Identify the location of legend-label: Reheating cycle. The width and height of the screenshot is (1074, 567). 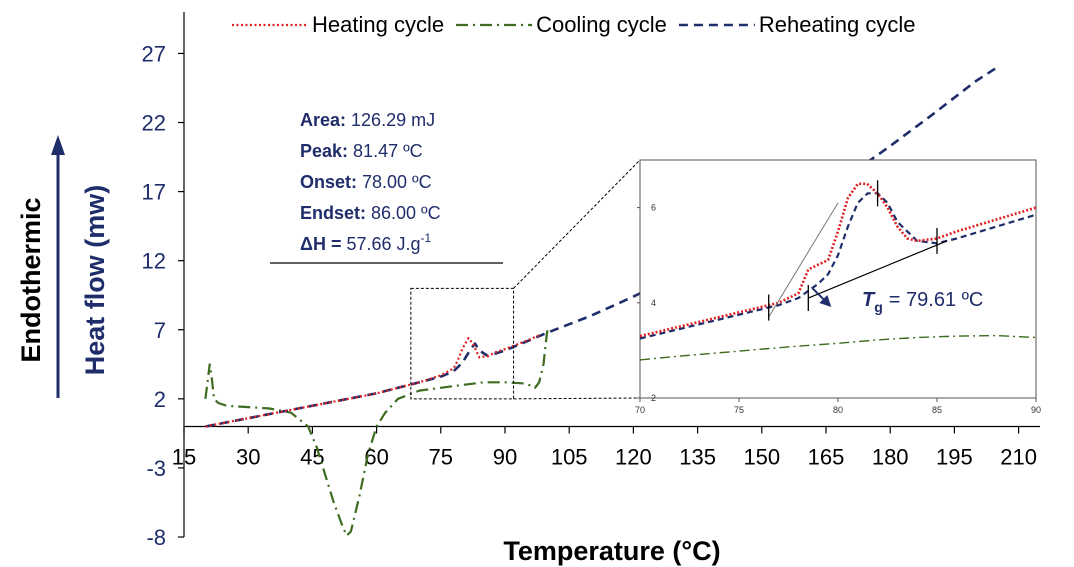
(837, 24).